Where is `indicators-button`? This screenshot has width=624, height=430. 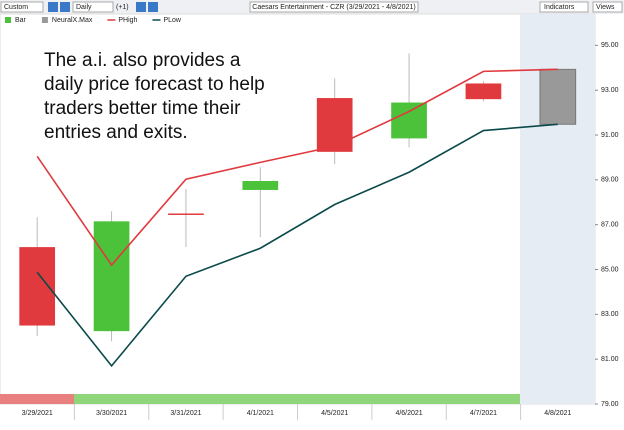 indicators-button is located at coordinates (564, 7).